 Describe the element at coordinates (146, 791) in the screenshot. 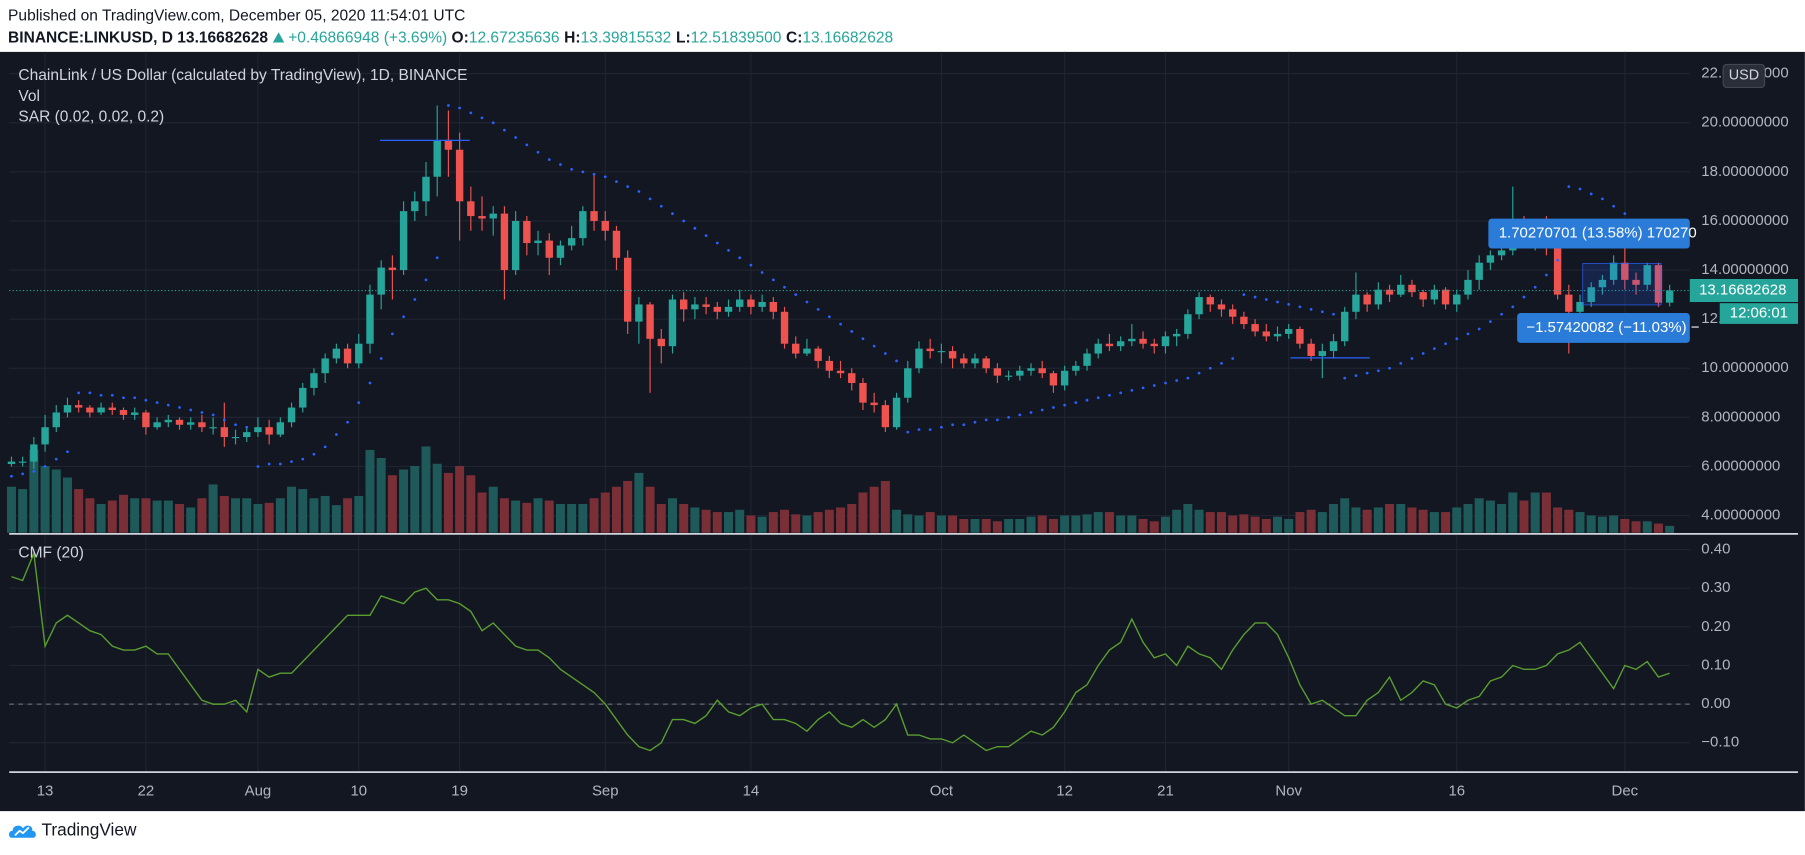

I see `x-tick-label: 22` at that location.